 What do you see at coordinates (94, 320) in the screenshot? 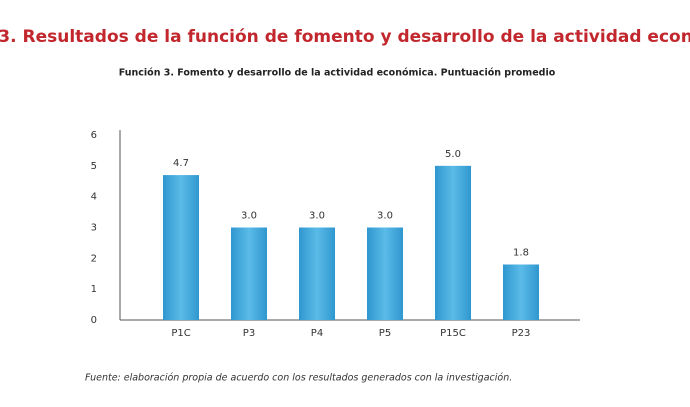
I see `y-tick-label: 0` at bounding box center [94, 320].